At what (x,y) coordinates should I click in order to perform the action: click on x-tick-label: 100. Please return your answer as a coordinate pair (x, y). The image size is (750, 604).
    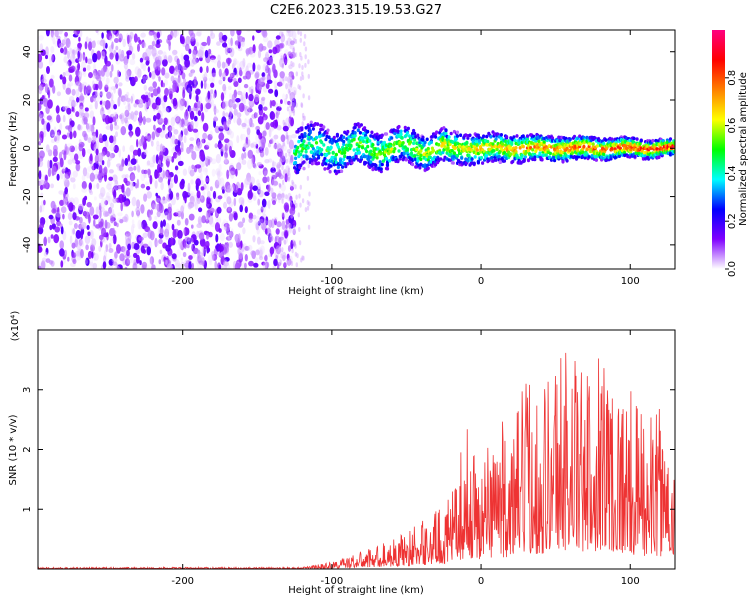
    Looking at the image, I should click on (630, 281).